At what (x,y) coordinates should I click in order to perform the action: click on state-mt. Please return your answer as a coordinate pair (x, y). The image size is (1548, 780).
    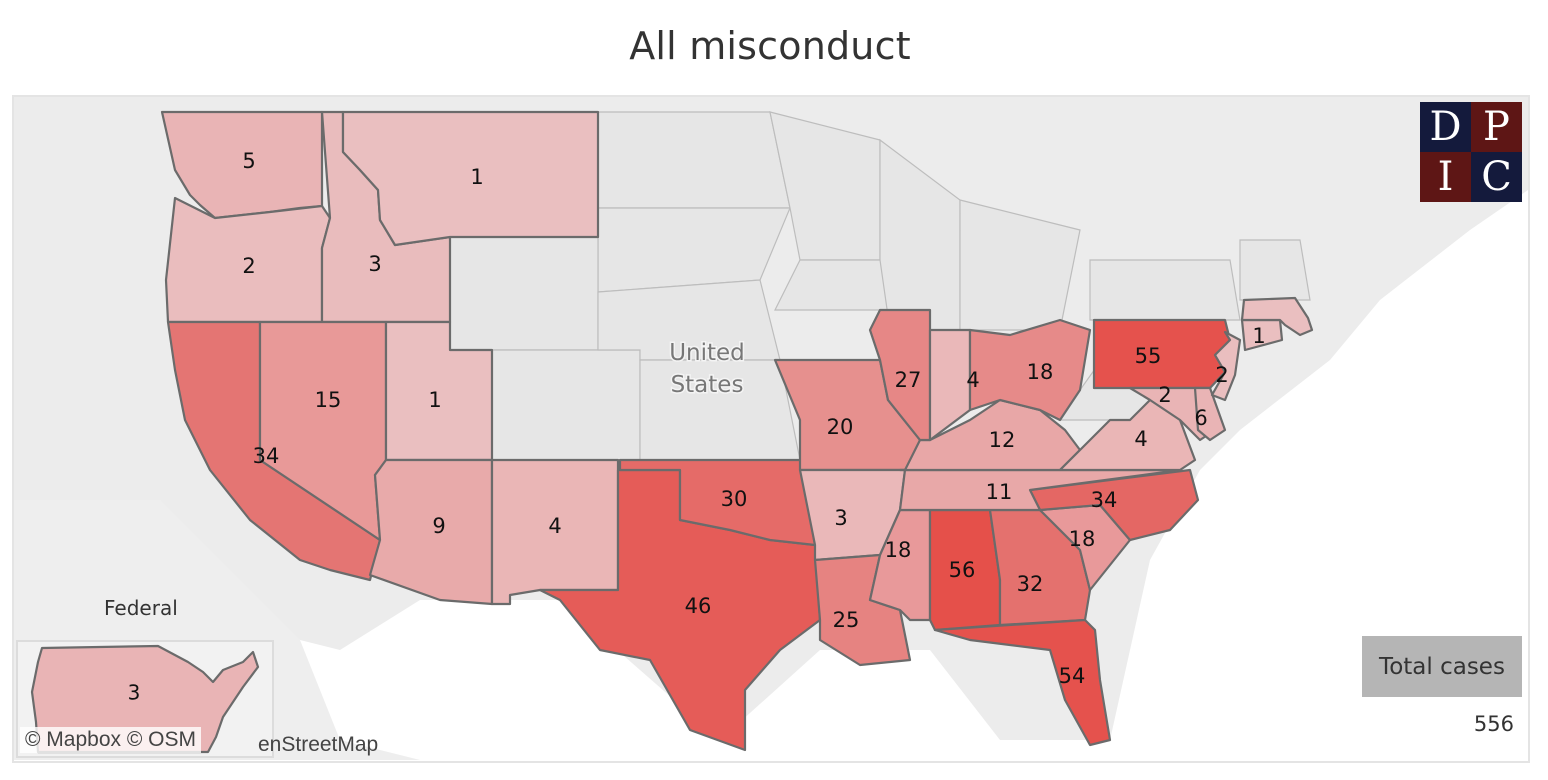
    Looking at the image, I should click on (470, 178).